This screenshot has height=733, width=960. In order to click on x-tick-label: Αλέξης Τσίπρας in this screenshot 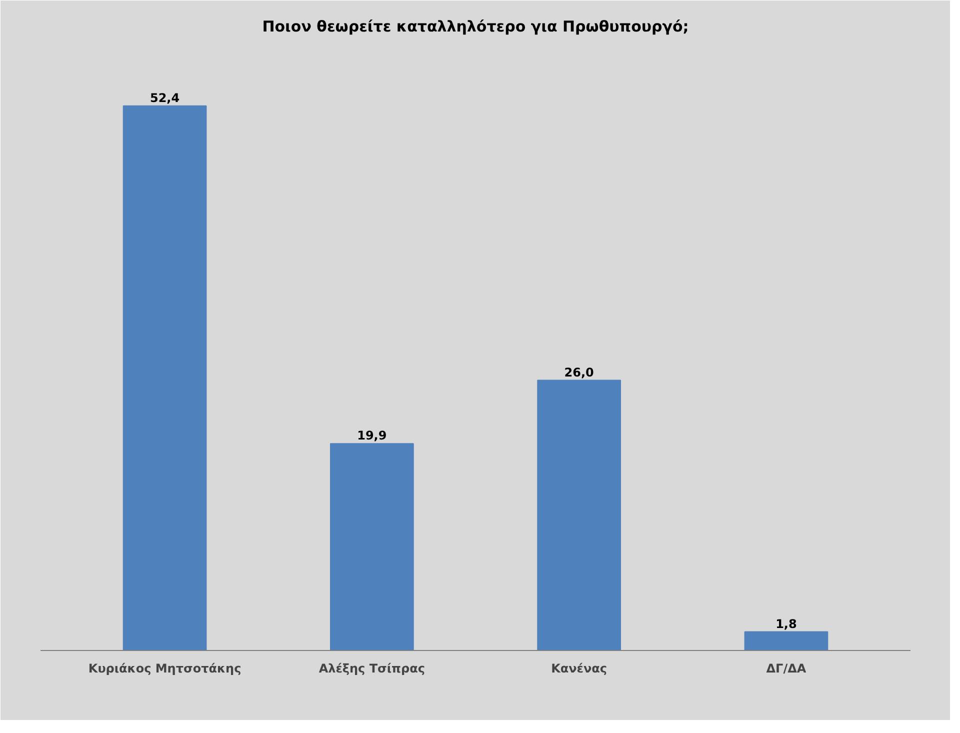, I will do `click(372, 669)`.